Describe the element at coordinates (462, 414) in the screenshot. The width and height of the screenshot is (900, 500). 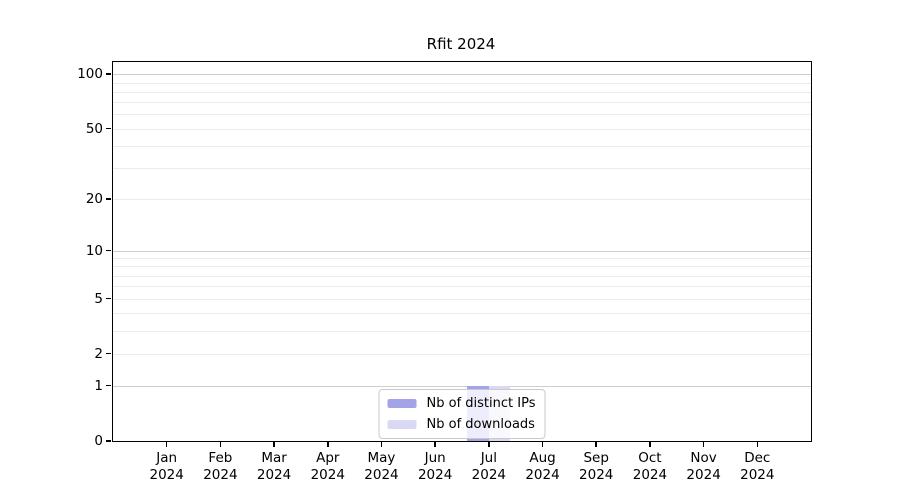
I see `legend: Nb of distinct IPs Nb of downloads` at that location.